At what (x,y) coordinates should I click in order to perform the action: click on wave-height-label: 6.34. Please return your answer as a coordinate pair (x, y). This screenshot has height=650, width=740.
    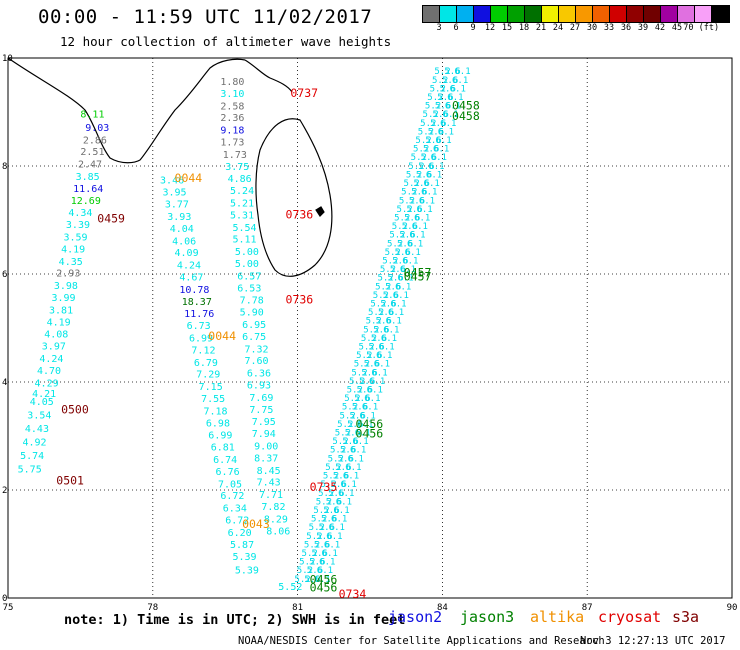
    Looking at the image, I should click on (235, 509).